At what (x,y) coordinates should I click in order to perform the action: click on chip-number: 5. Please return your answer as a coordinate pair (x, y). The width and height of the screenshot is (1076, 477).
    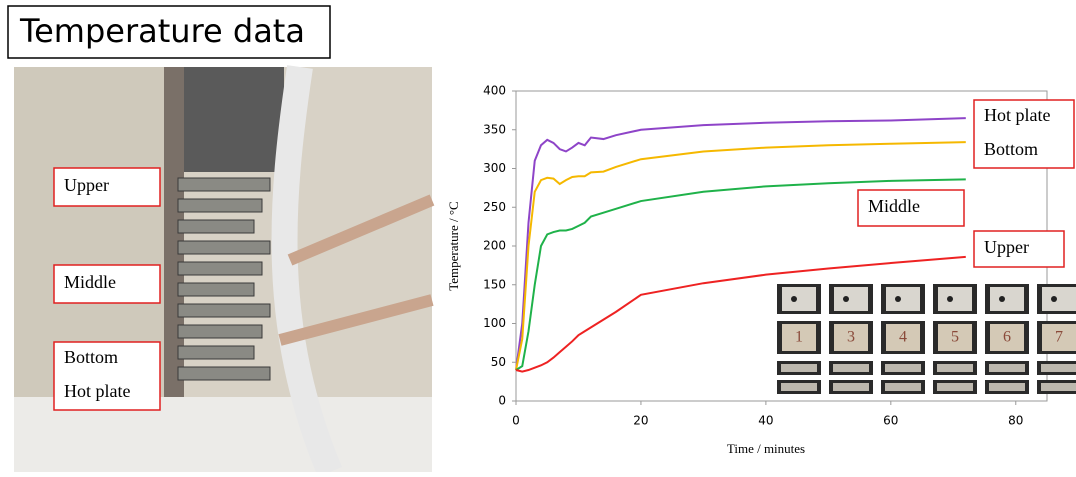
    Looking at the image, I should click on (955, 337).